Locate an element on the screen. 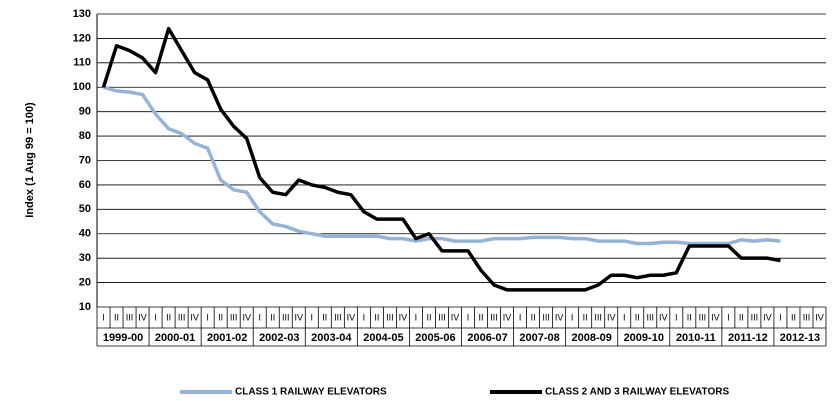  x-group-label: 2011-12 is located at coordinates (748, 338).